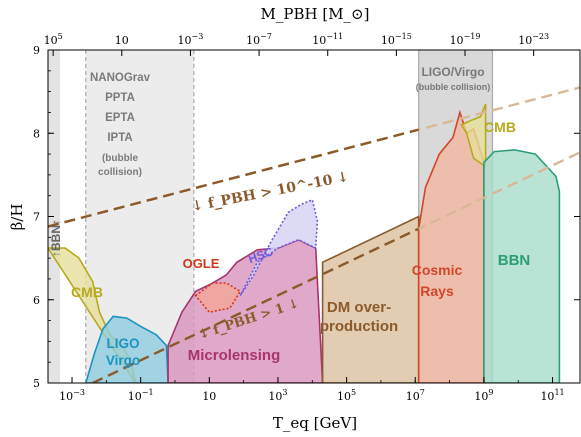 The image size is (581, 437). What do you see at coordinates (191, 39) in the screenshot?
I see `top-tick-label: 10⁻³` at bounding box center [191, 39].